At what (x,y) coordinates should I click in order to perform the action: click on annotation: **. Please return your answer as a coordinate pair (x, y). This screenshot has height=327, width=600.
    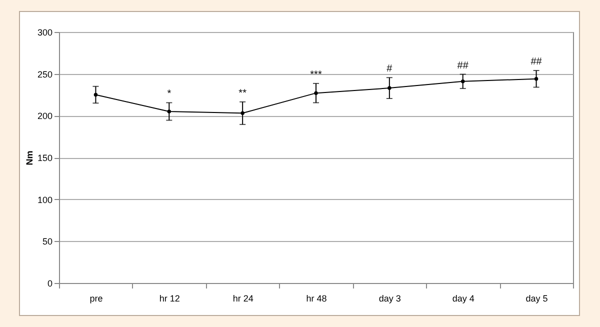
    Looking at the image, I should click on (242, 93).